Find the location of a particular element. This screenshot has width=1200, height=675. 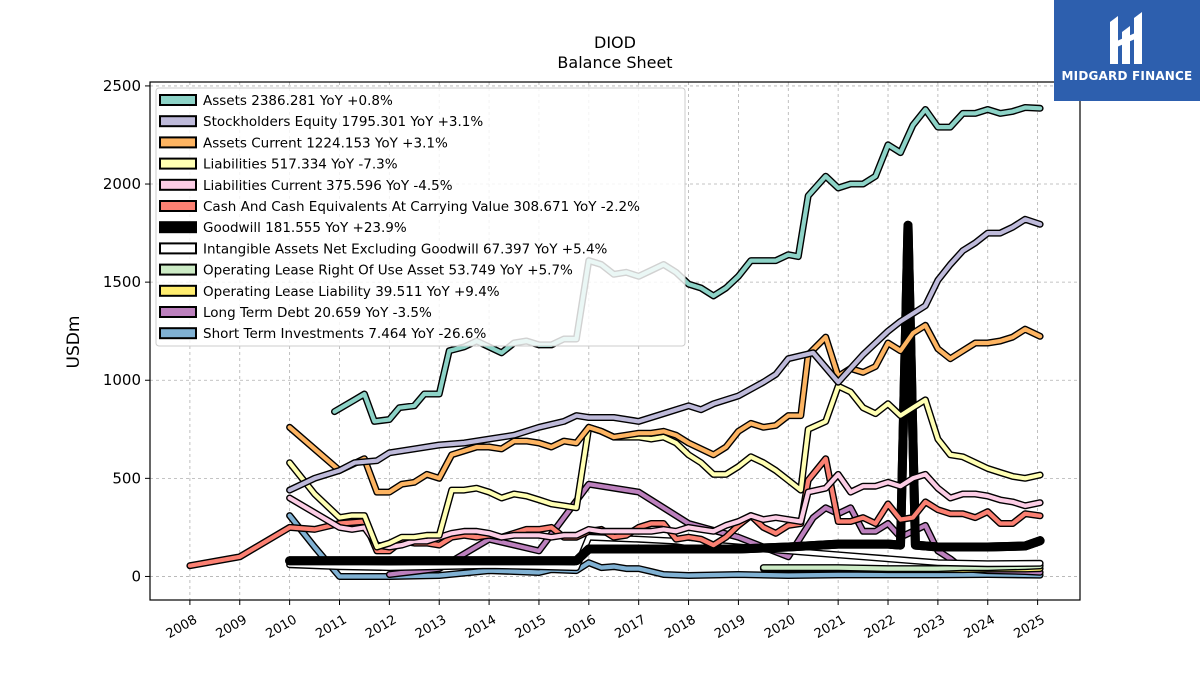

y-tick-label: 2500 is located at coordinates (122, 86).